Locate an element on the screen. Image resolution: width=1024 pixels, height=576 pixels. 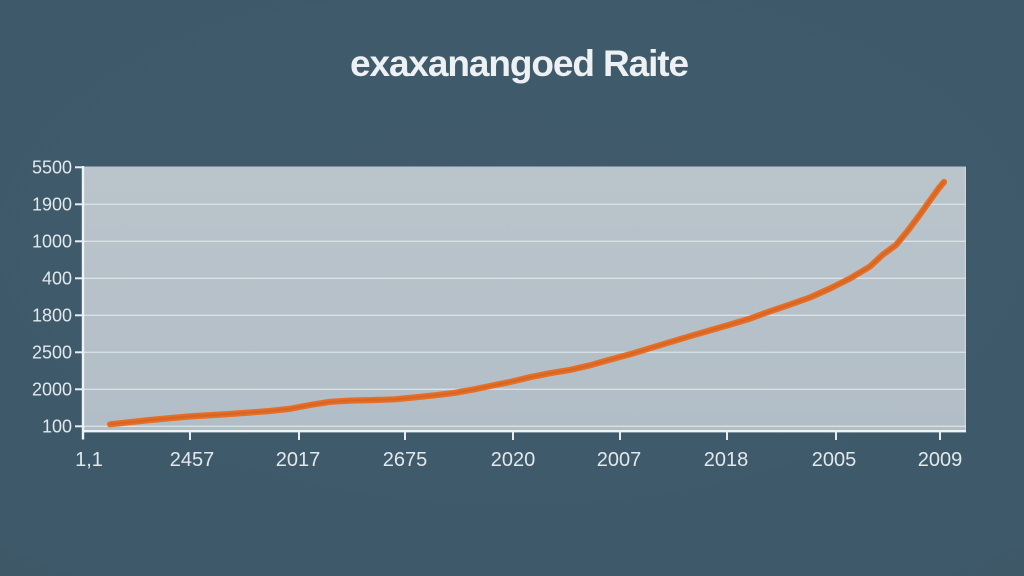
svg-text: 1800 is located at coordinates (52, 316).